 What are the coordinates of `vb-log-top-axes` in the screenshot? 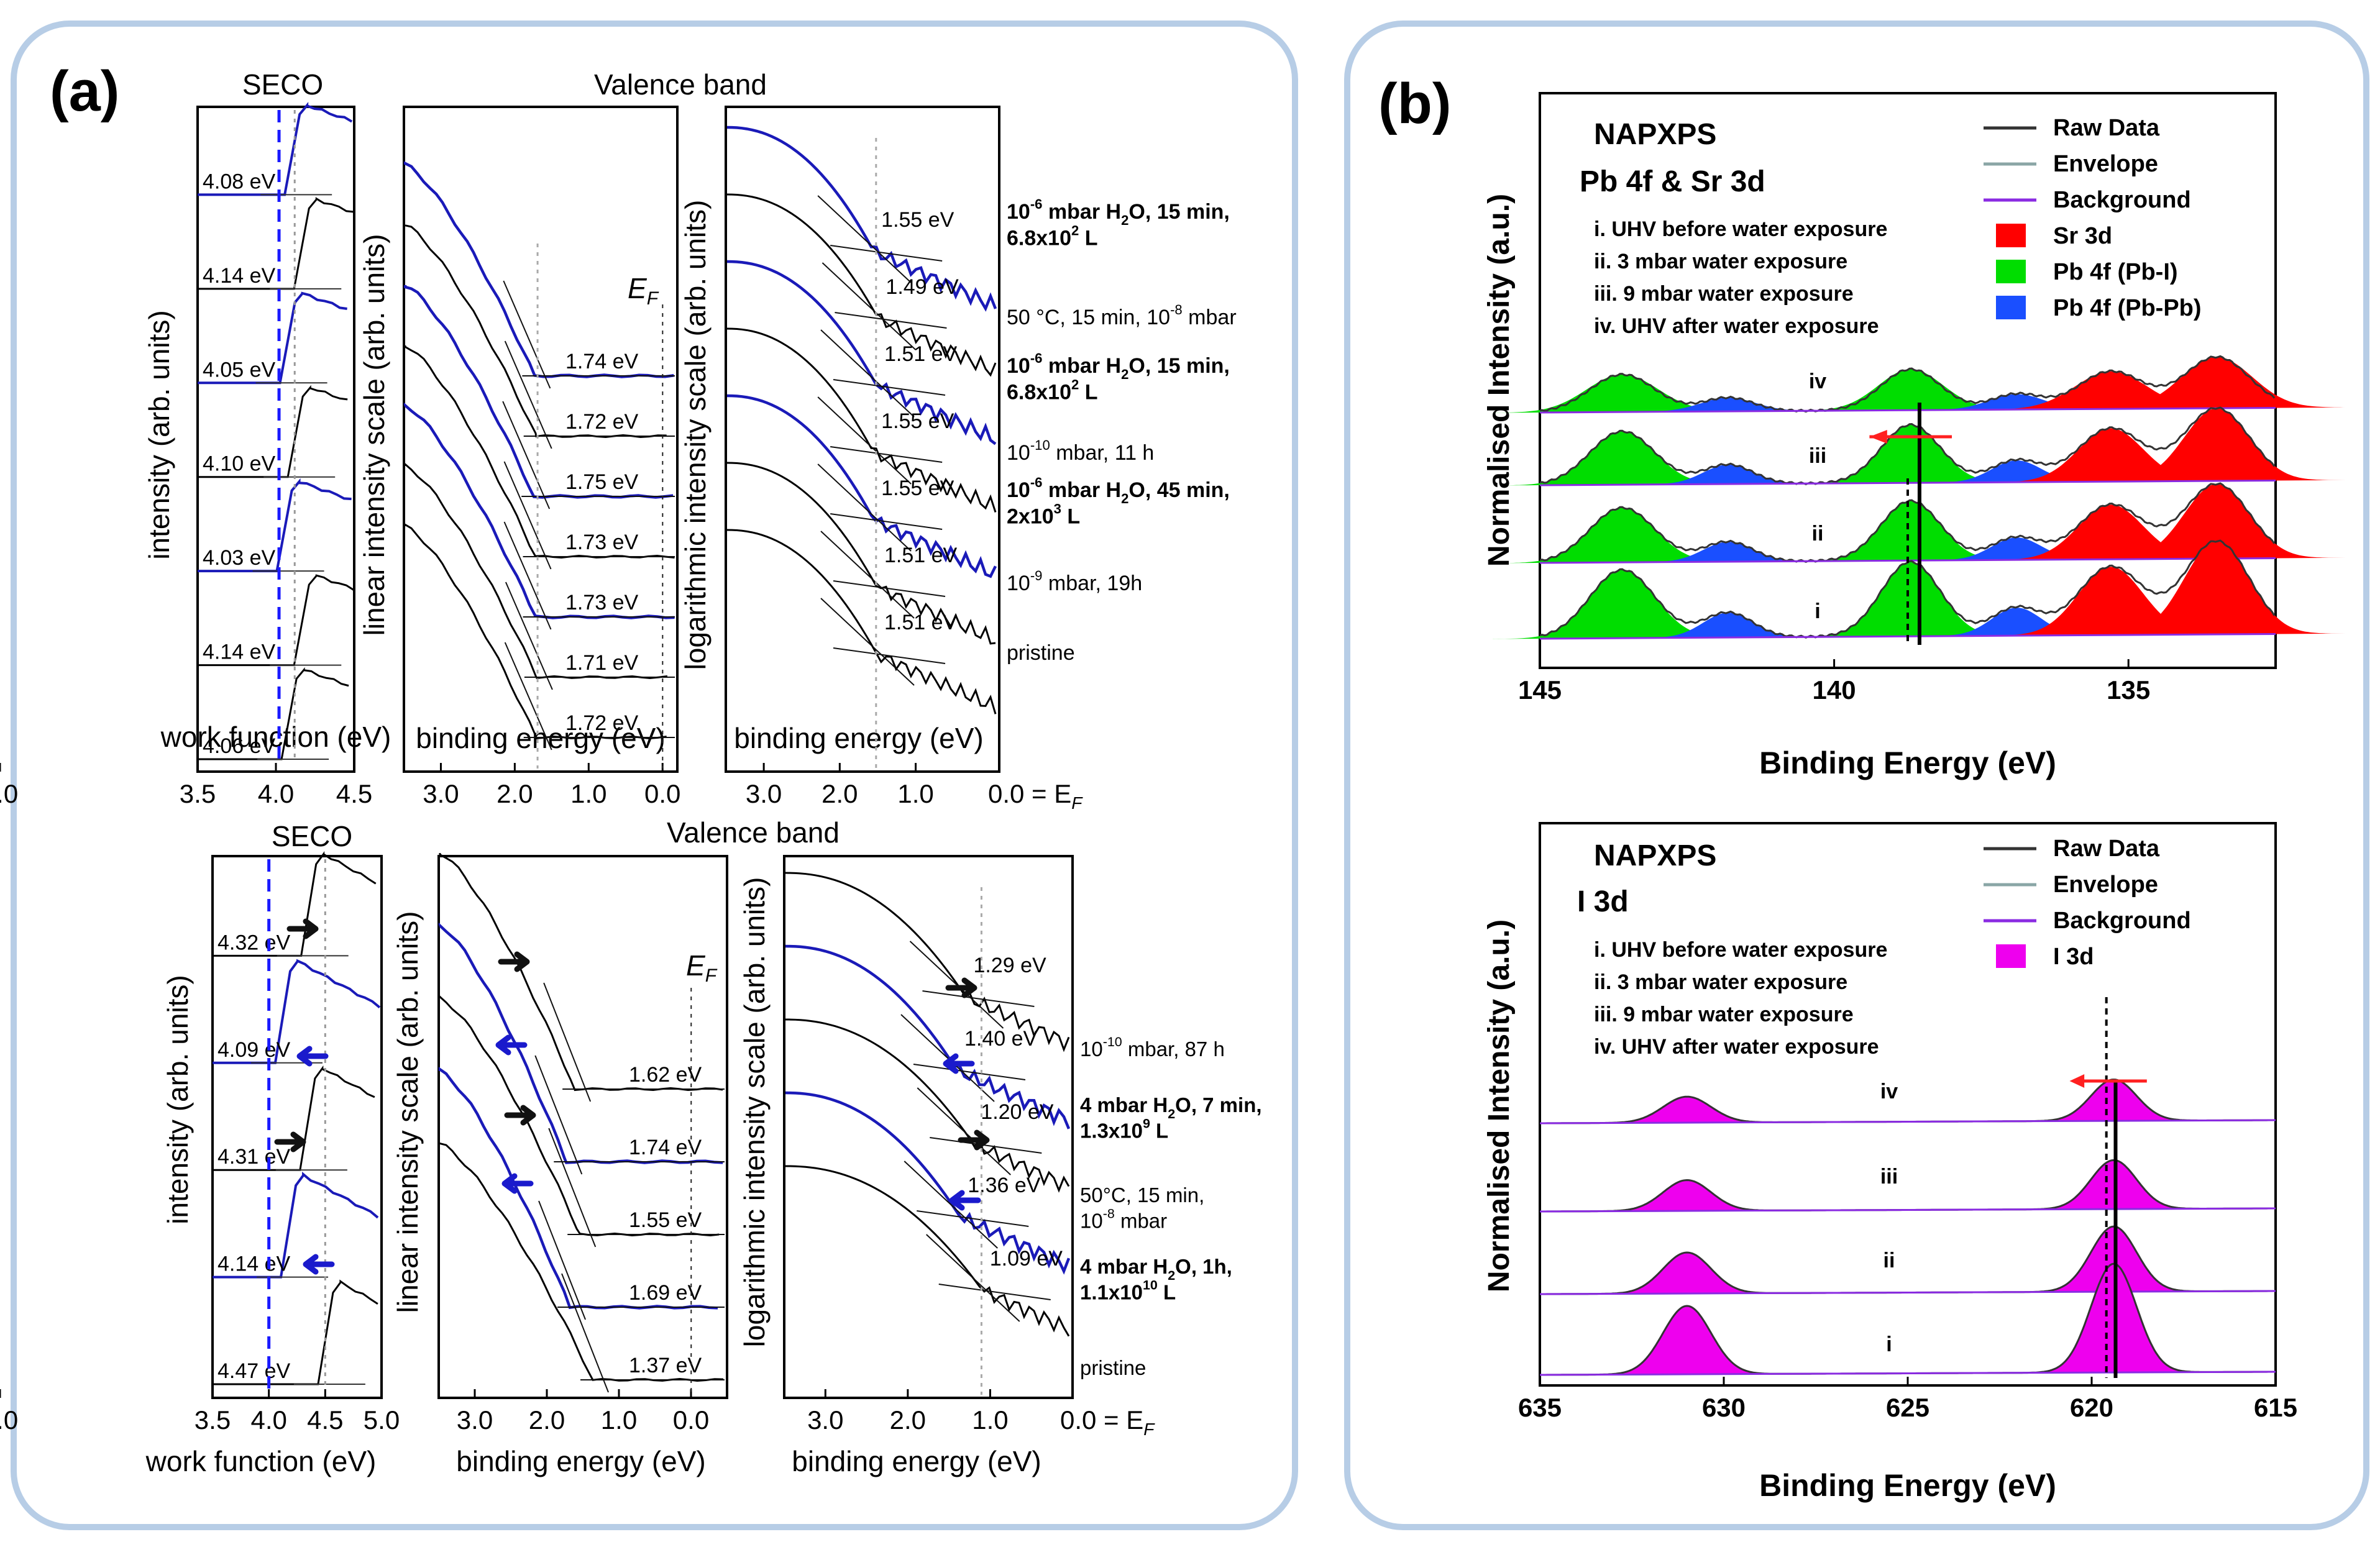 It's located at (862, 440).